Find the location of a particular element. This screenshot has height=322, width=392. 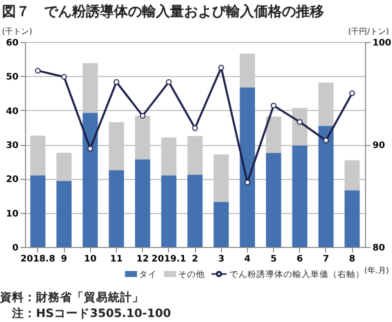

text: 資料：財務省「貿易統計」 is located at coordinates (72, 297).